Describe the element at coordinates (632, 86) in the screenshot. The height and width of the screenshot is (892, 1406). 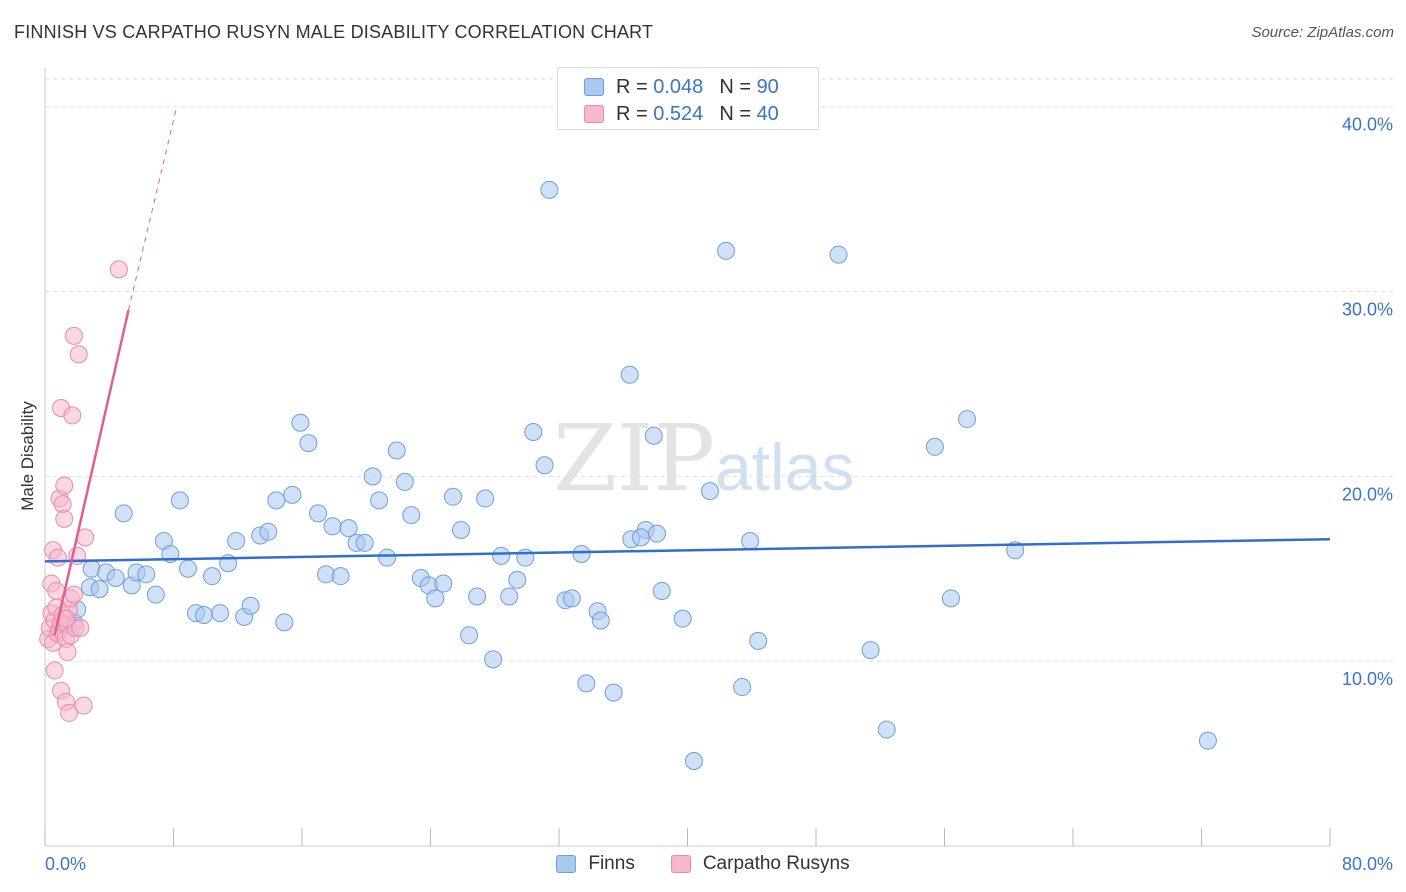
I see `finns-r-label: R =` at that location.